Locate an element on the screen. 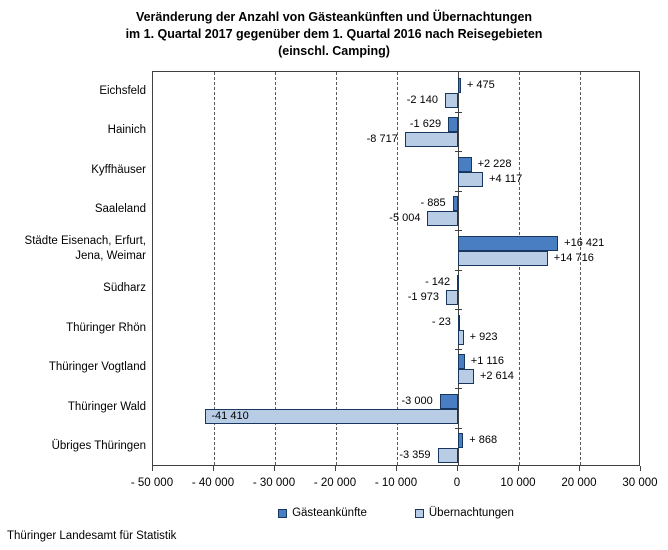 This screenshot has height=550, width=668. zero-axis-line is located at coordinates (458, 268).